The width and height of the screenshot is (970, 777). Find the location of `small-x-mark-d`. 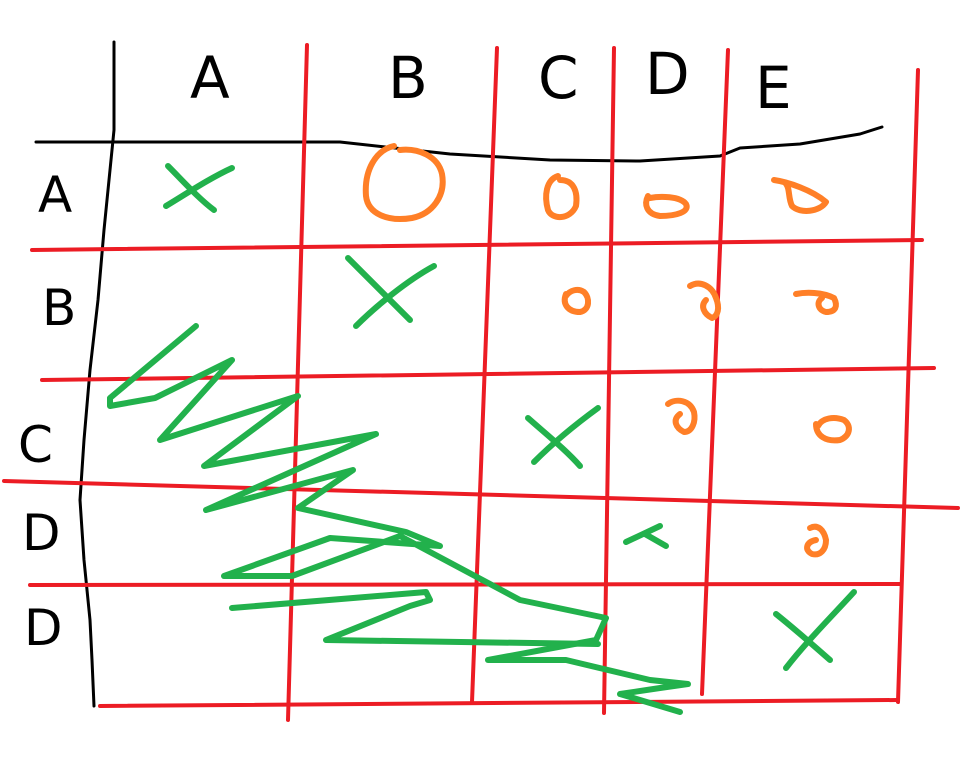

small-x-mark-d is located at coordinates (646, 536).